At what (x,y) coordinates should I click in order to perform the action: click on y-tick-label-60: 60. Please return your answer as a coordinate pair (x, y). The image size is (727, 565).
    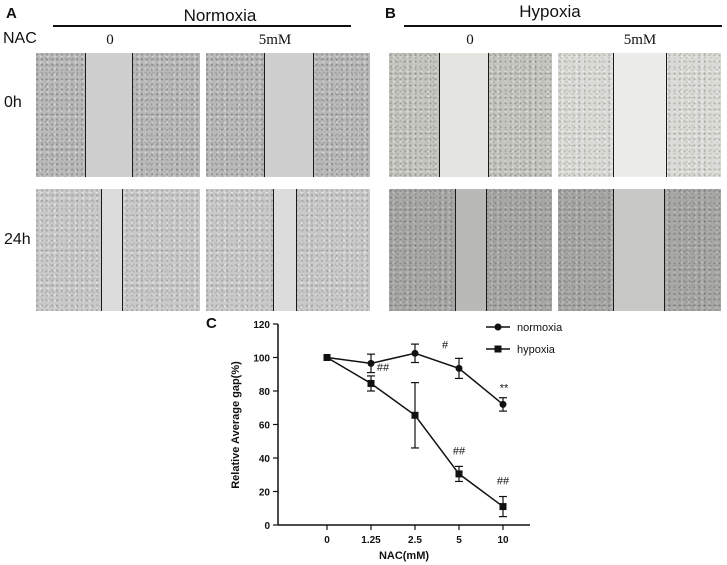
    Looking at the image, I should click on (265, 426).